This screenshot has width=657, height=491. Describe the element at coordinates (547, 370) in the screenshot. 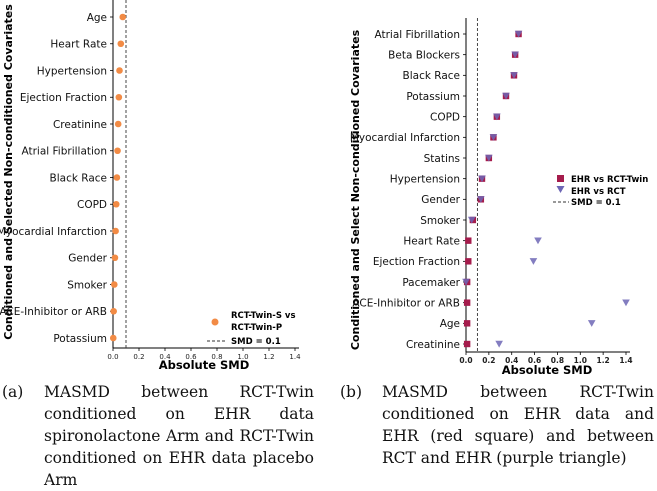

I see `chart-b-x-axis-label: Absolute SMD` at that location.